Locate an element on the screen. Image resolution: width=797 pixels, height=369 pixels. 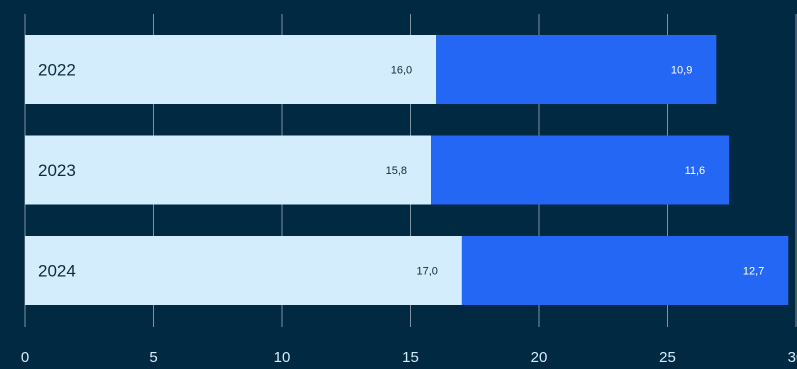
data-label-2024-series-1: 17,0 is located at coordinates (426, 272).